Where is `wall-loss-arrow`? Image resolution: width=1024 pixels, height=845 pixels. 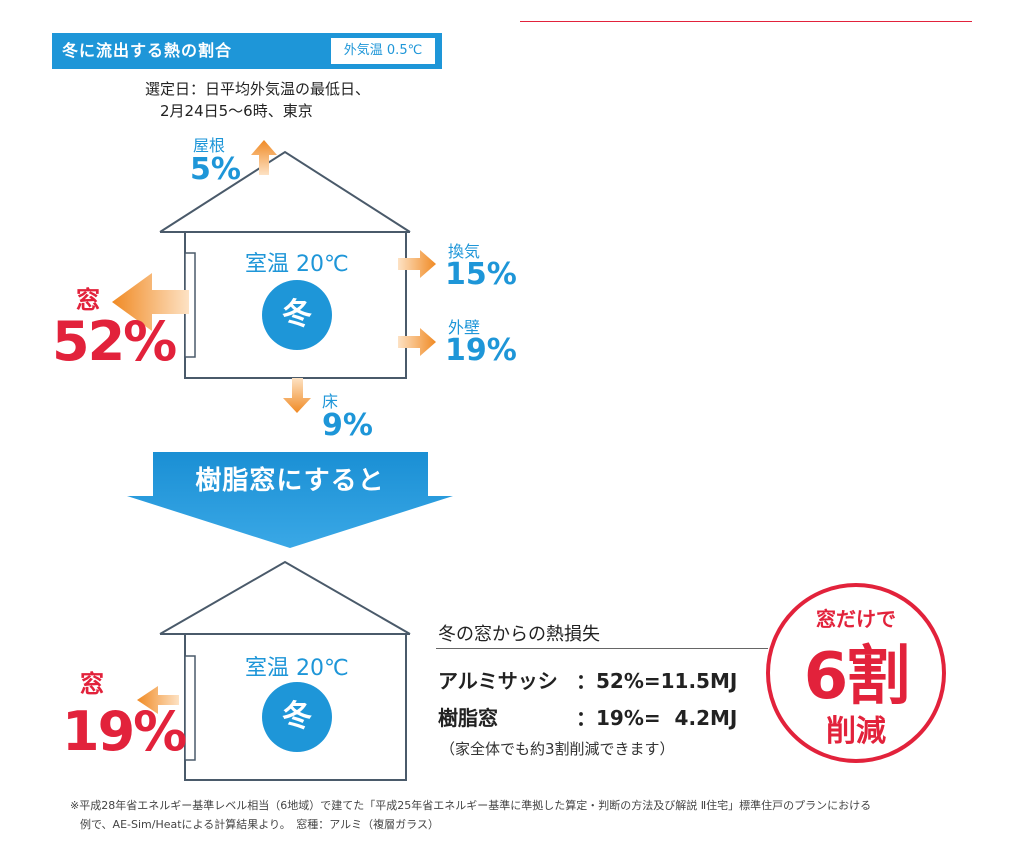
wall-loss-arrow is located at coordinates (417, 342).